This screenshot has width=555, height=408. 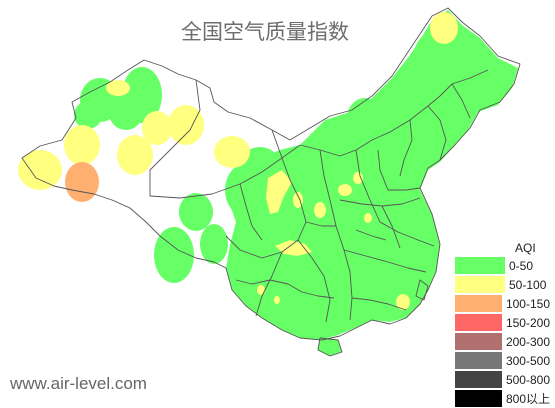 What do you see at coordinates (78, 383) in the screenshot?
I see `site-watermark: www.air-level.com` at bounding box center [78, 383].